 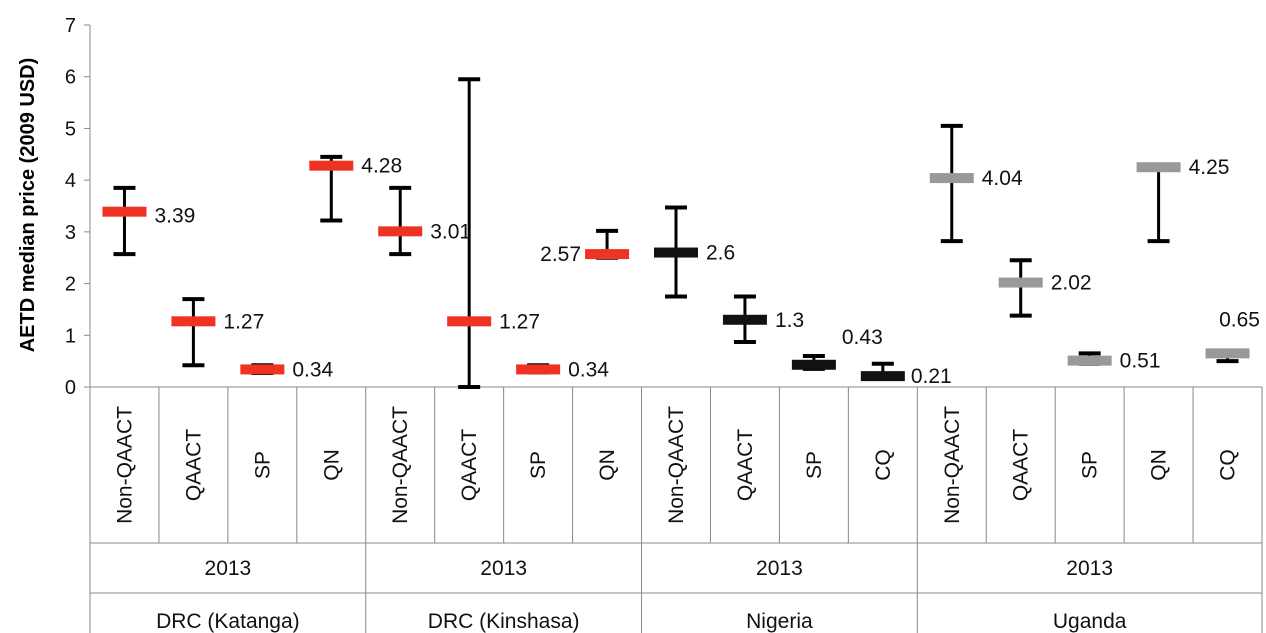 I want to click on y-tick-label: 1, so click(x=70, y=336).